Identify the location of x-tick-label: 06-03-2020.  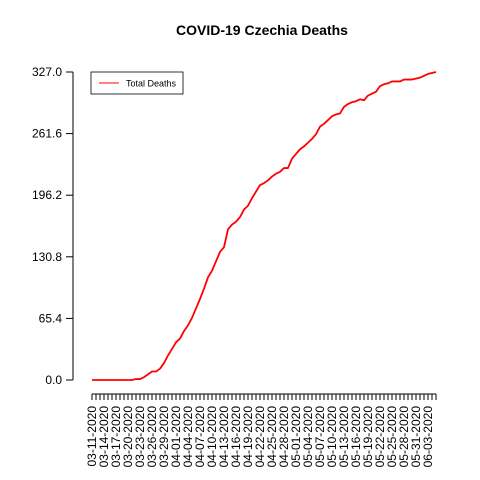
(428, 437).